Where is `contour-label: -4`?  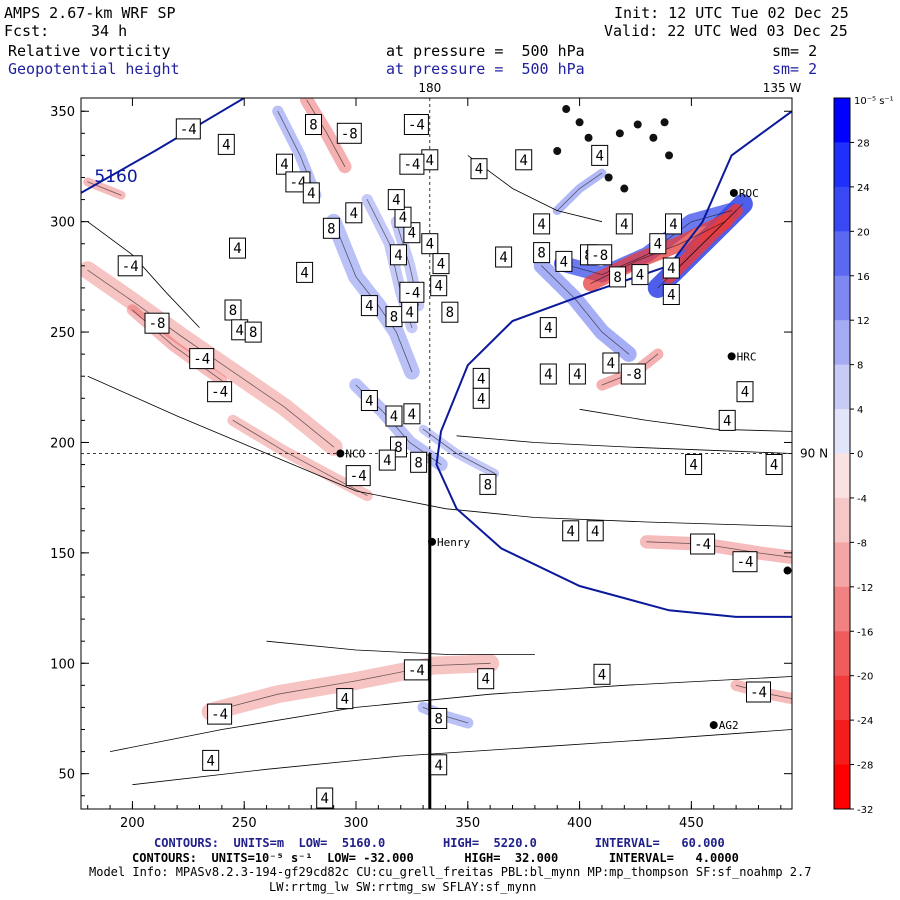
contour-label: -4 is located at coordinates (416, 670).